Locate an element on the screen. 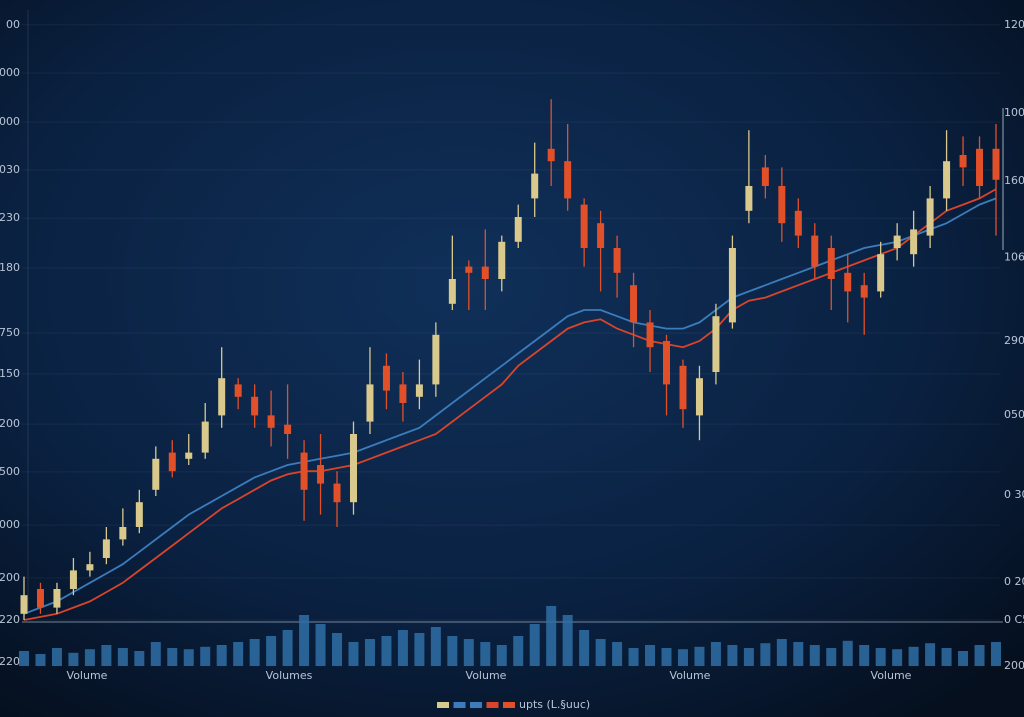  y2-tick-label: 0 300 is located at coordinates (1014, 494).